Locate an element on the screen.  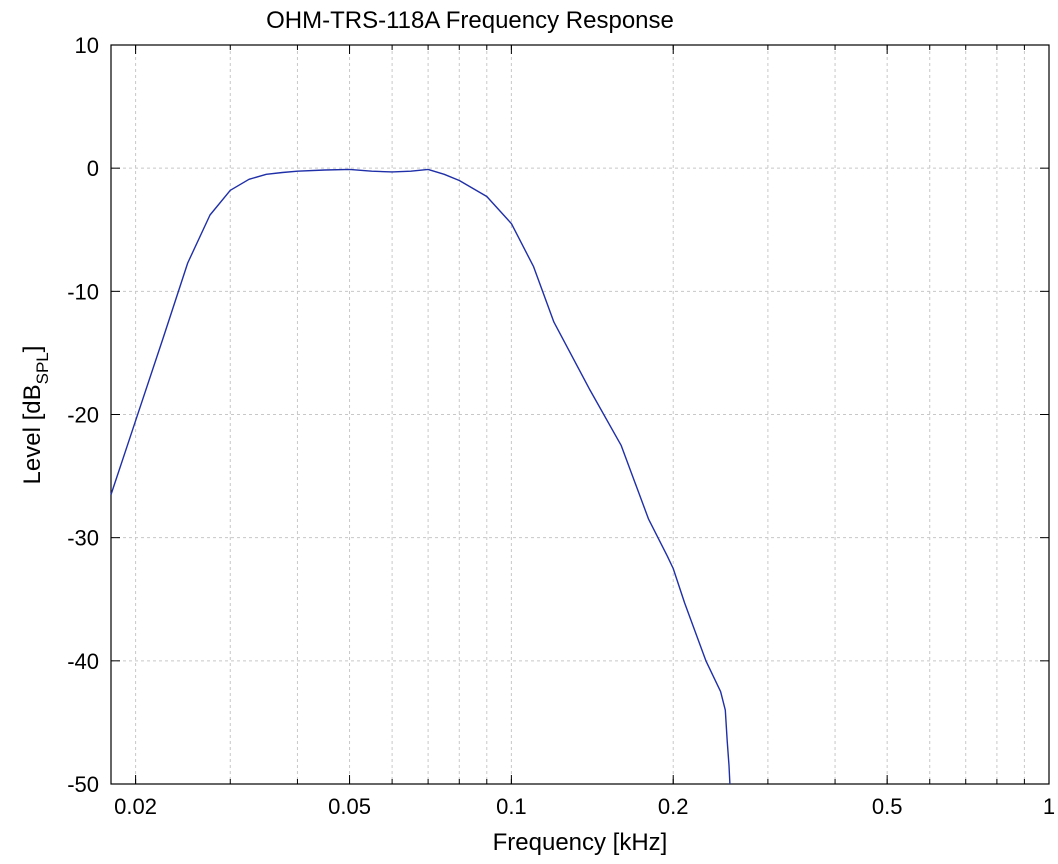
x-axis-label: Frequency [kHz] is located at coordinates (580, 842).